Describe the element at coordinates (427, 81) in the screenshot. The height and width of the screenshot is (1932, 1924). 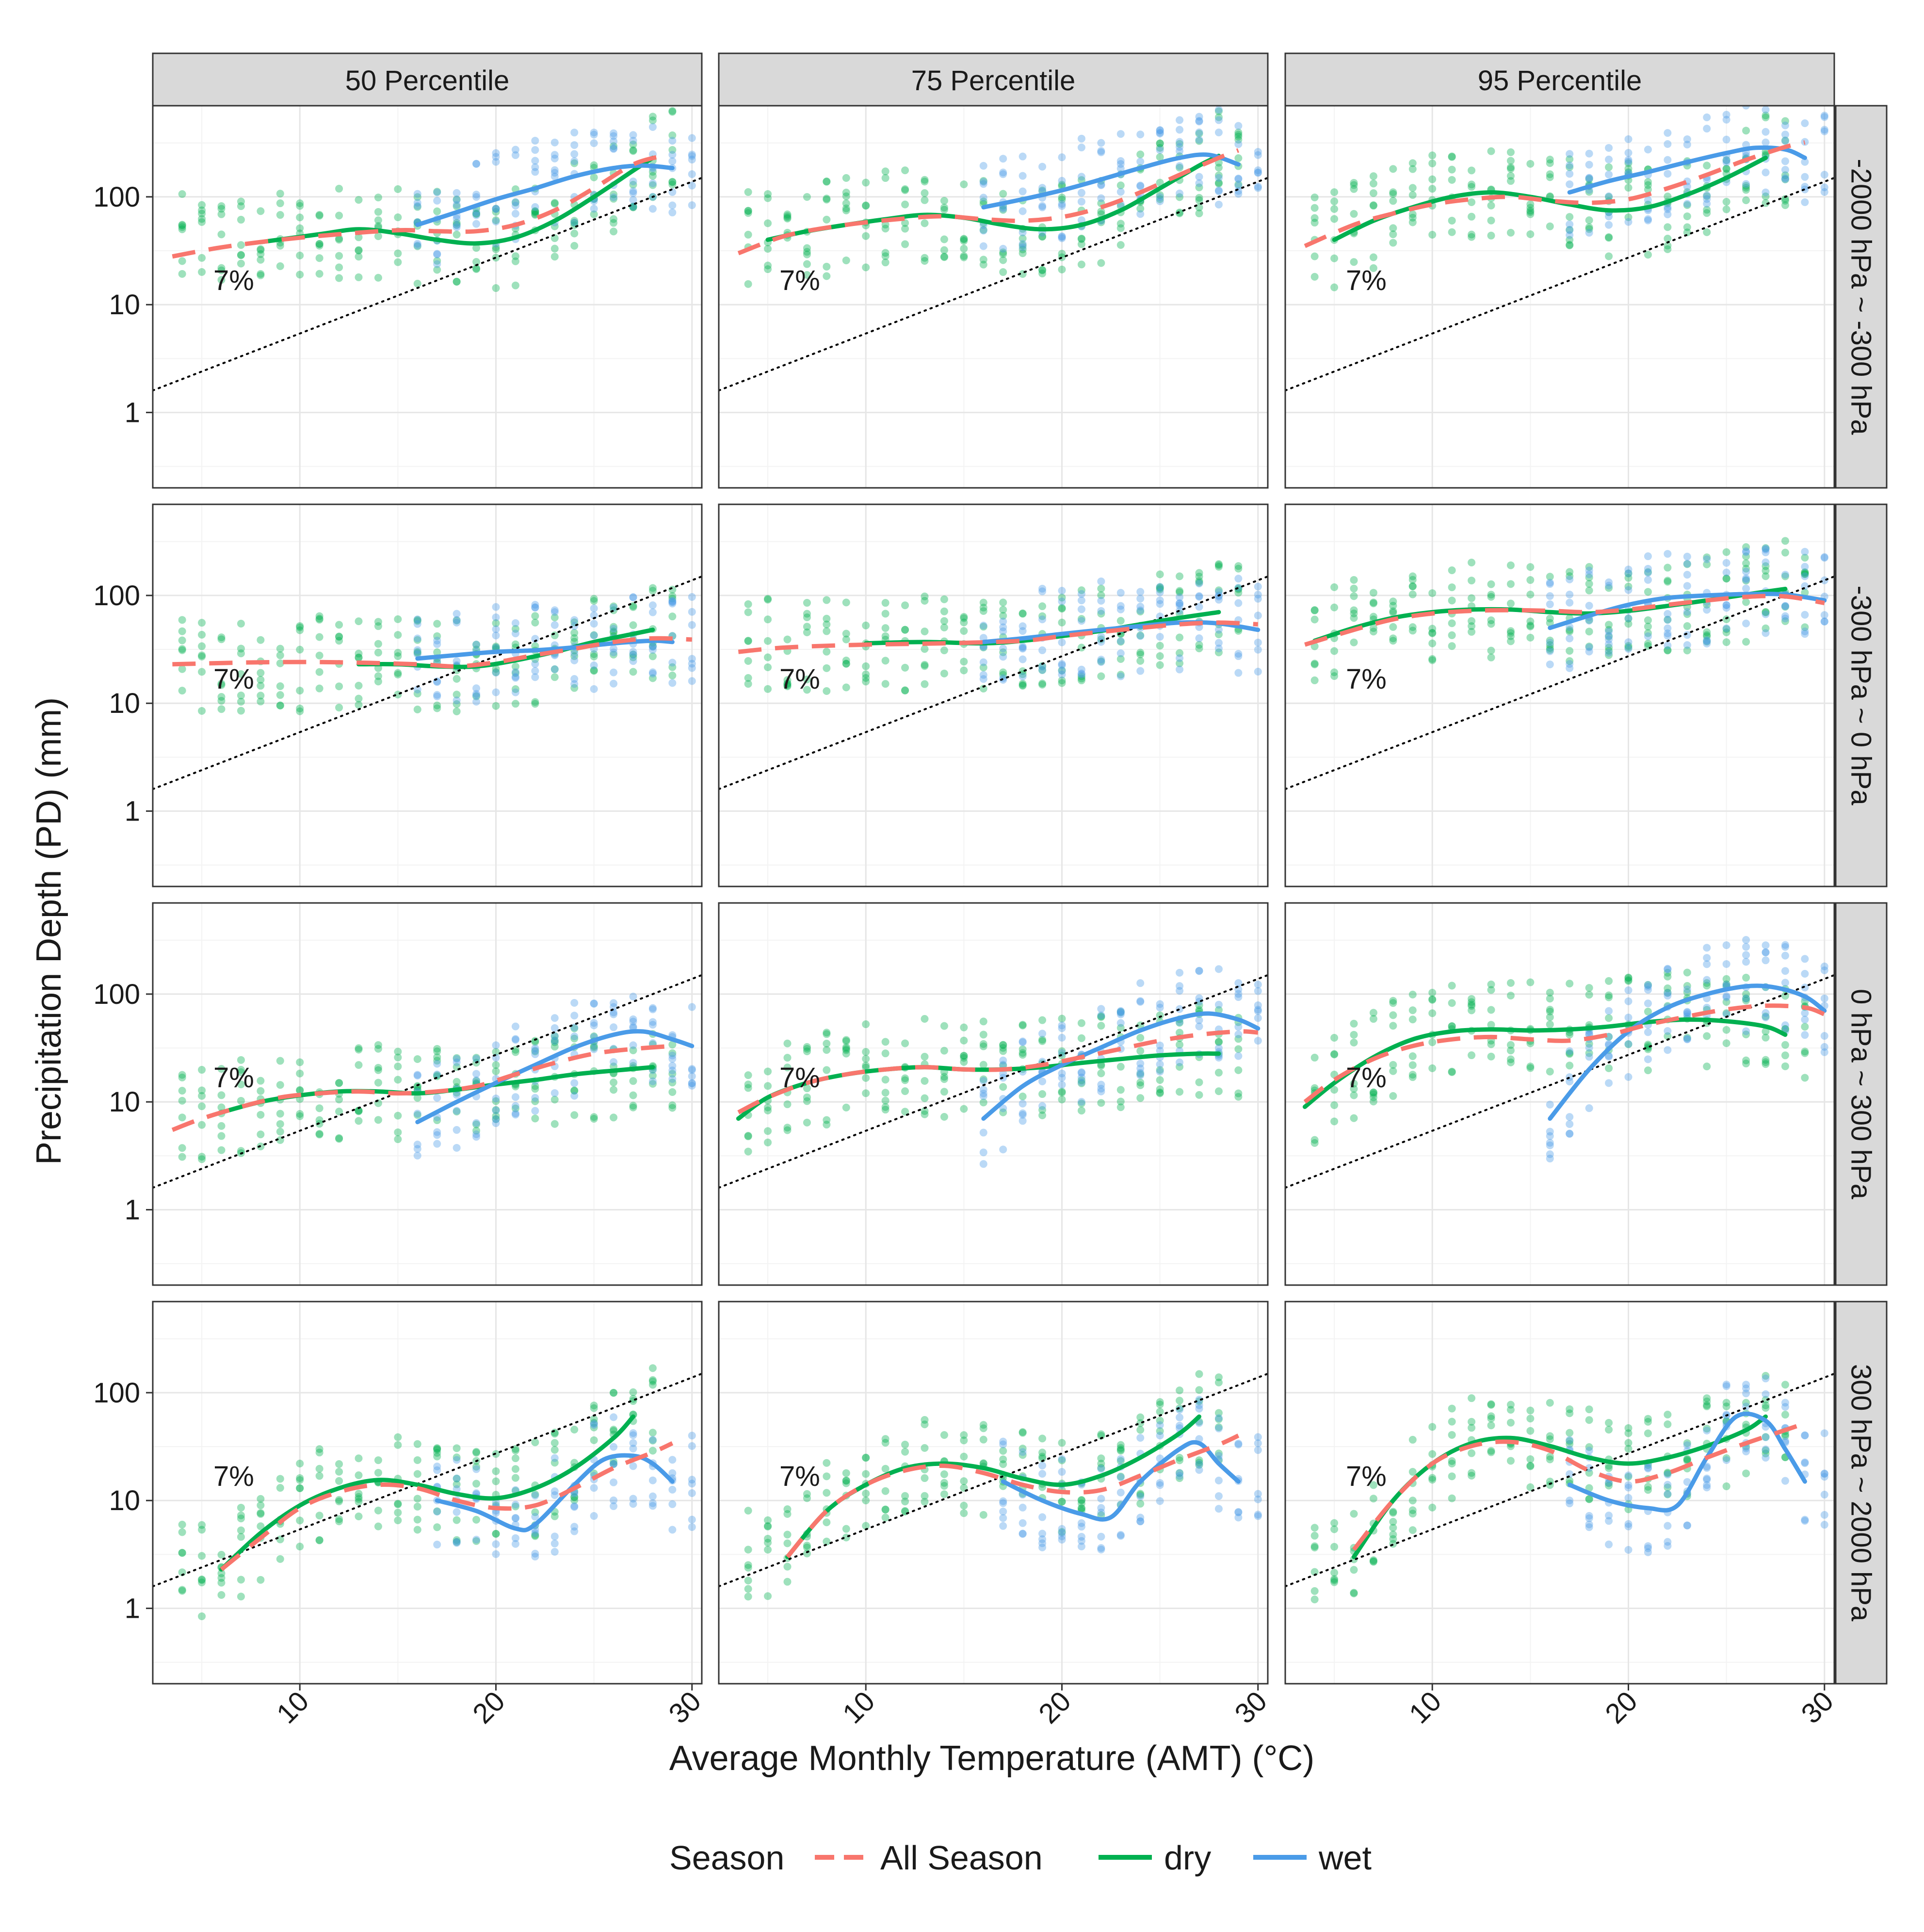
I see `column-strip-label: 50 Percentile` at that location.